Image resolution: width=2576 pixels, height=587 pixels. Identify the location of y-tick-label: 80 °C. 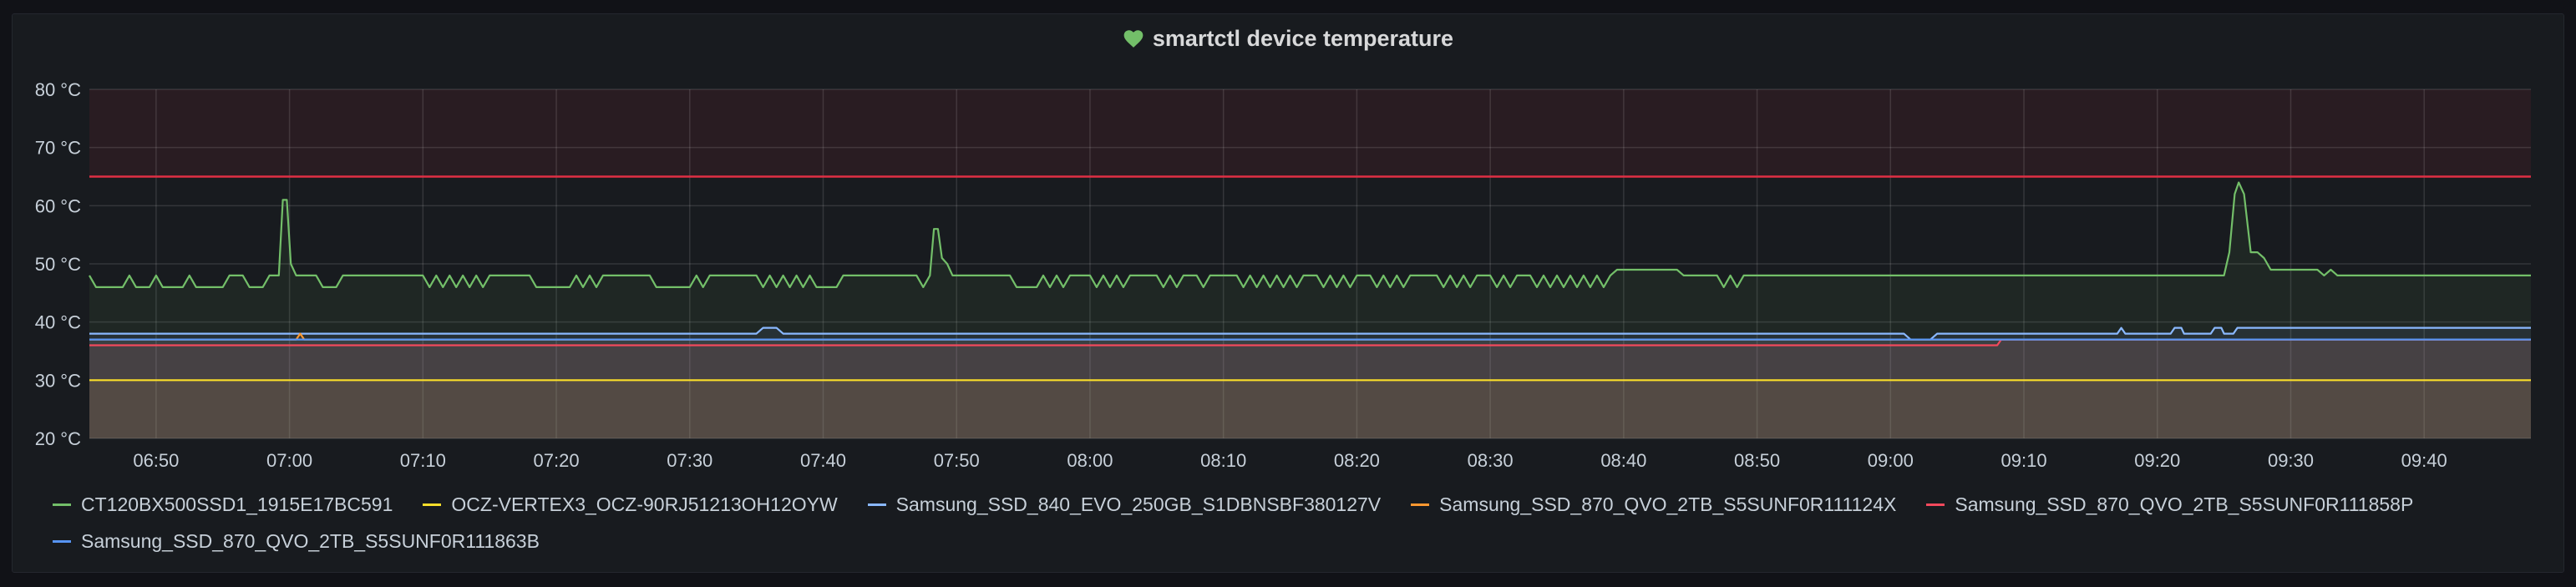
(58, 89).